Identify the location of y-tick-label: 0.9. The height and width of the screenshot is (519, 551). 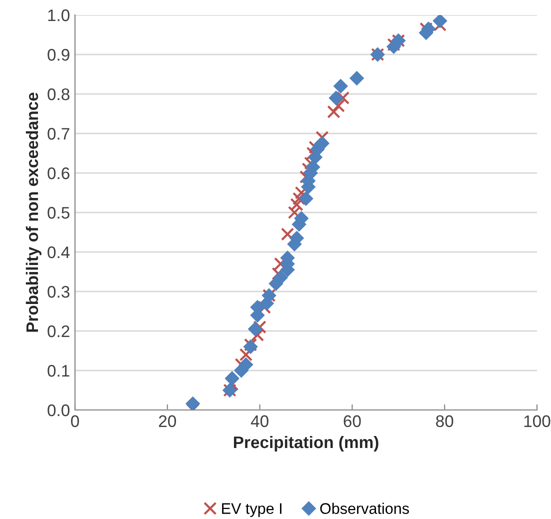
(59, 54).